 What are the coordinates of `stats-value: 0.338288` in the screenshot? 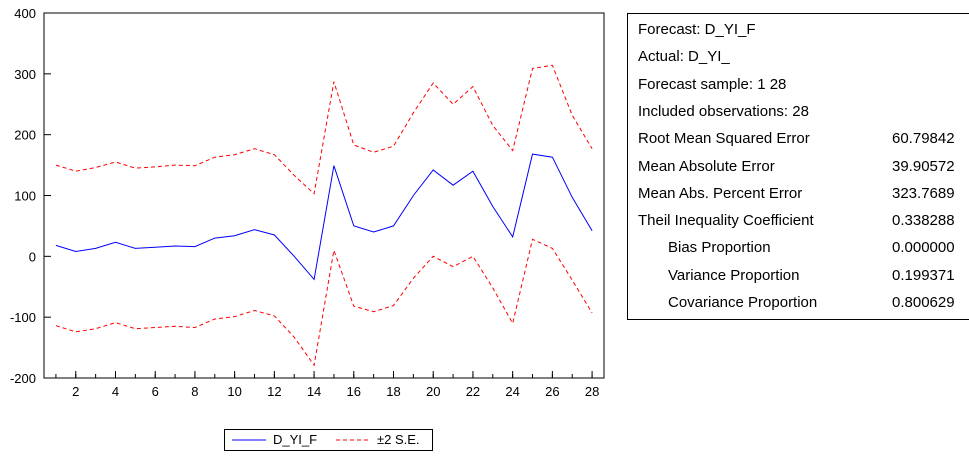 It's located at (923, 221).